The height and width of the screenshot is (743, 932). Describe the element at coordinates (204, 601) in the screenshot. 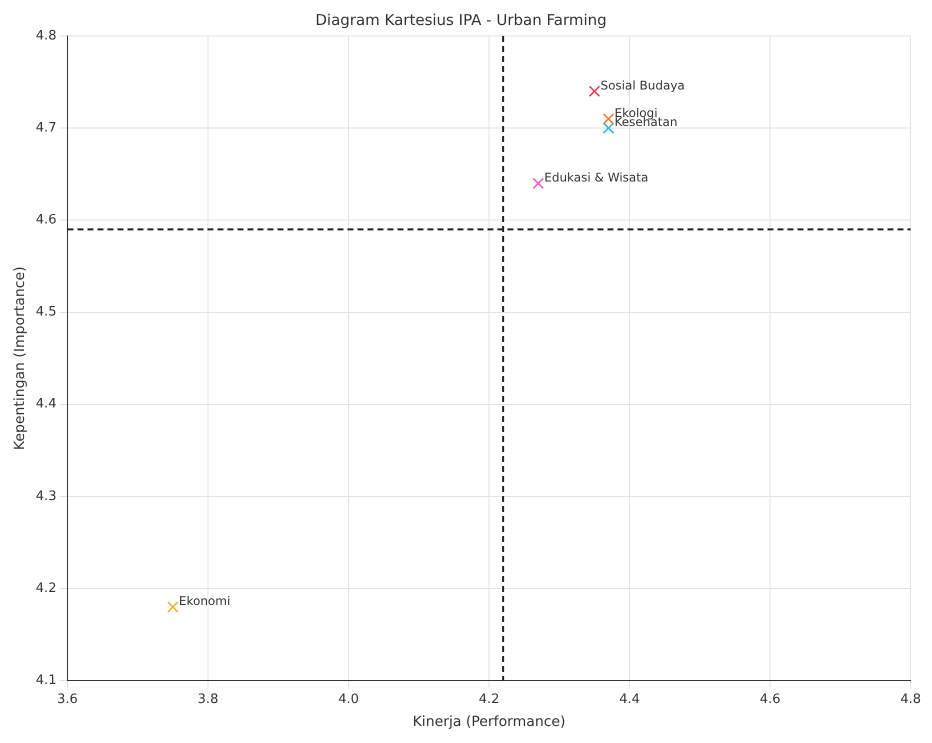

I see `series-label: Ekonomi` at that location.